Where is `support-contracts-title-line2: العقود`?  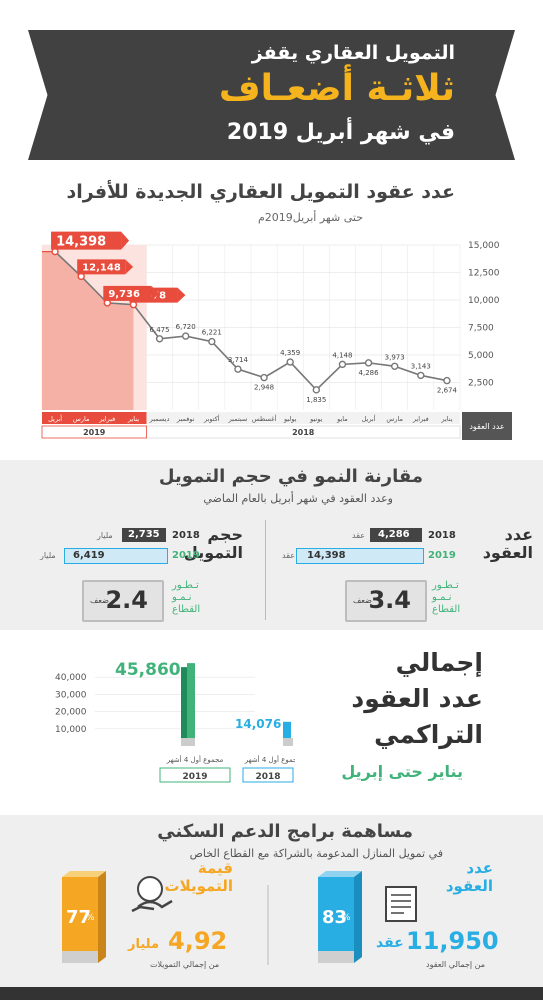
support-contracts-title-line2: العقود is located at coordinates (469, 886).